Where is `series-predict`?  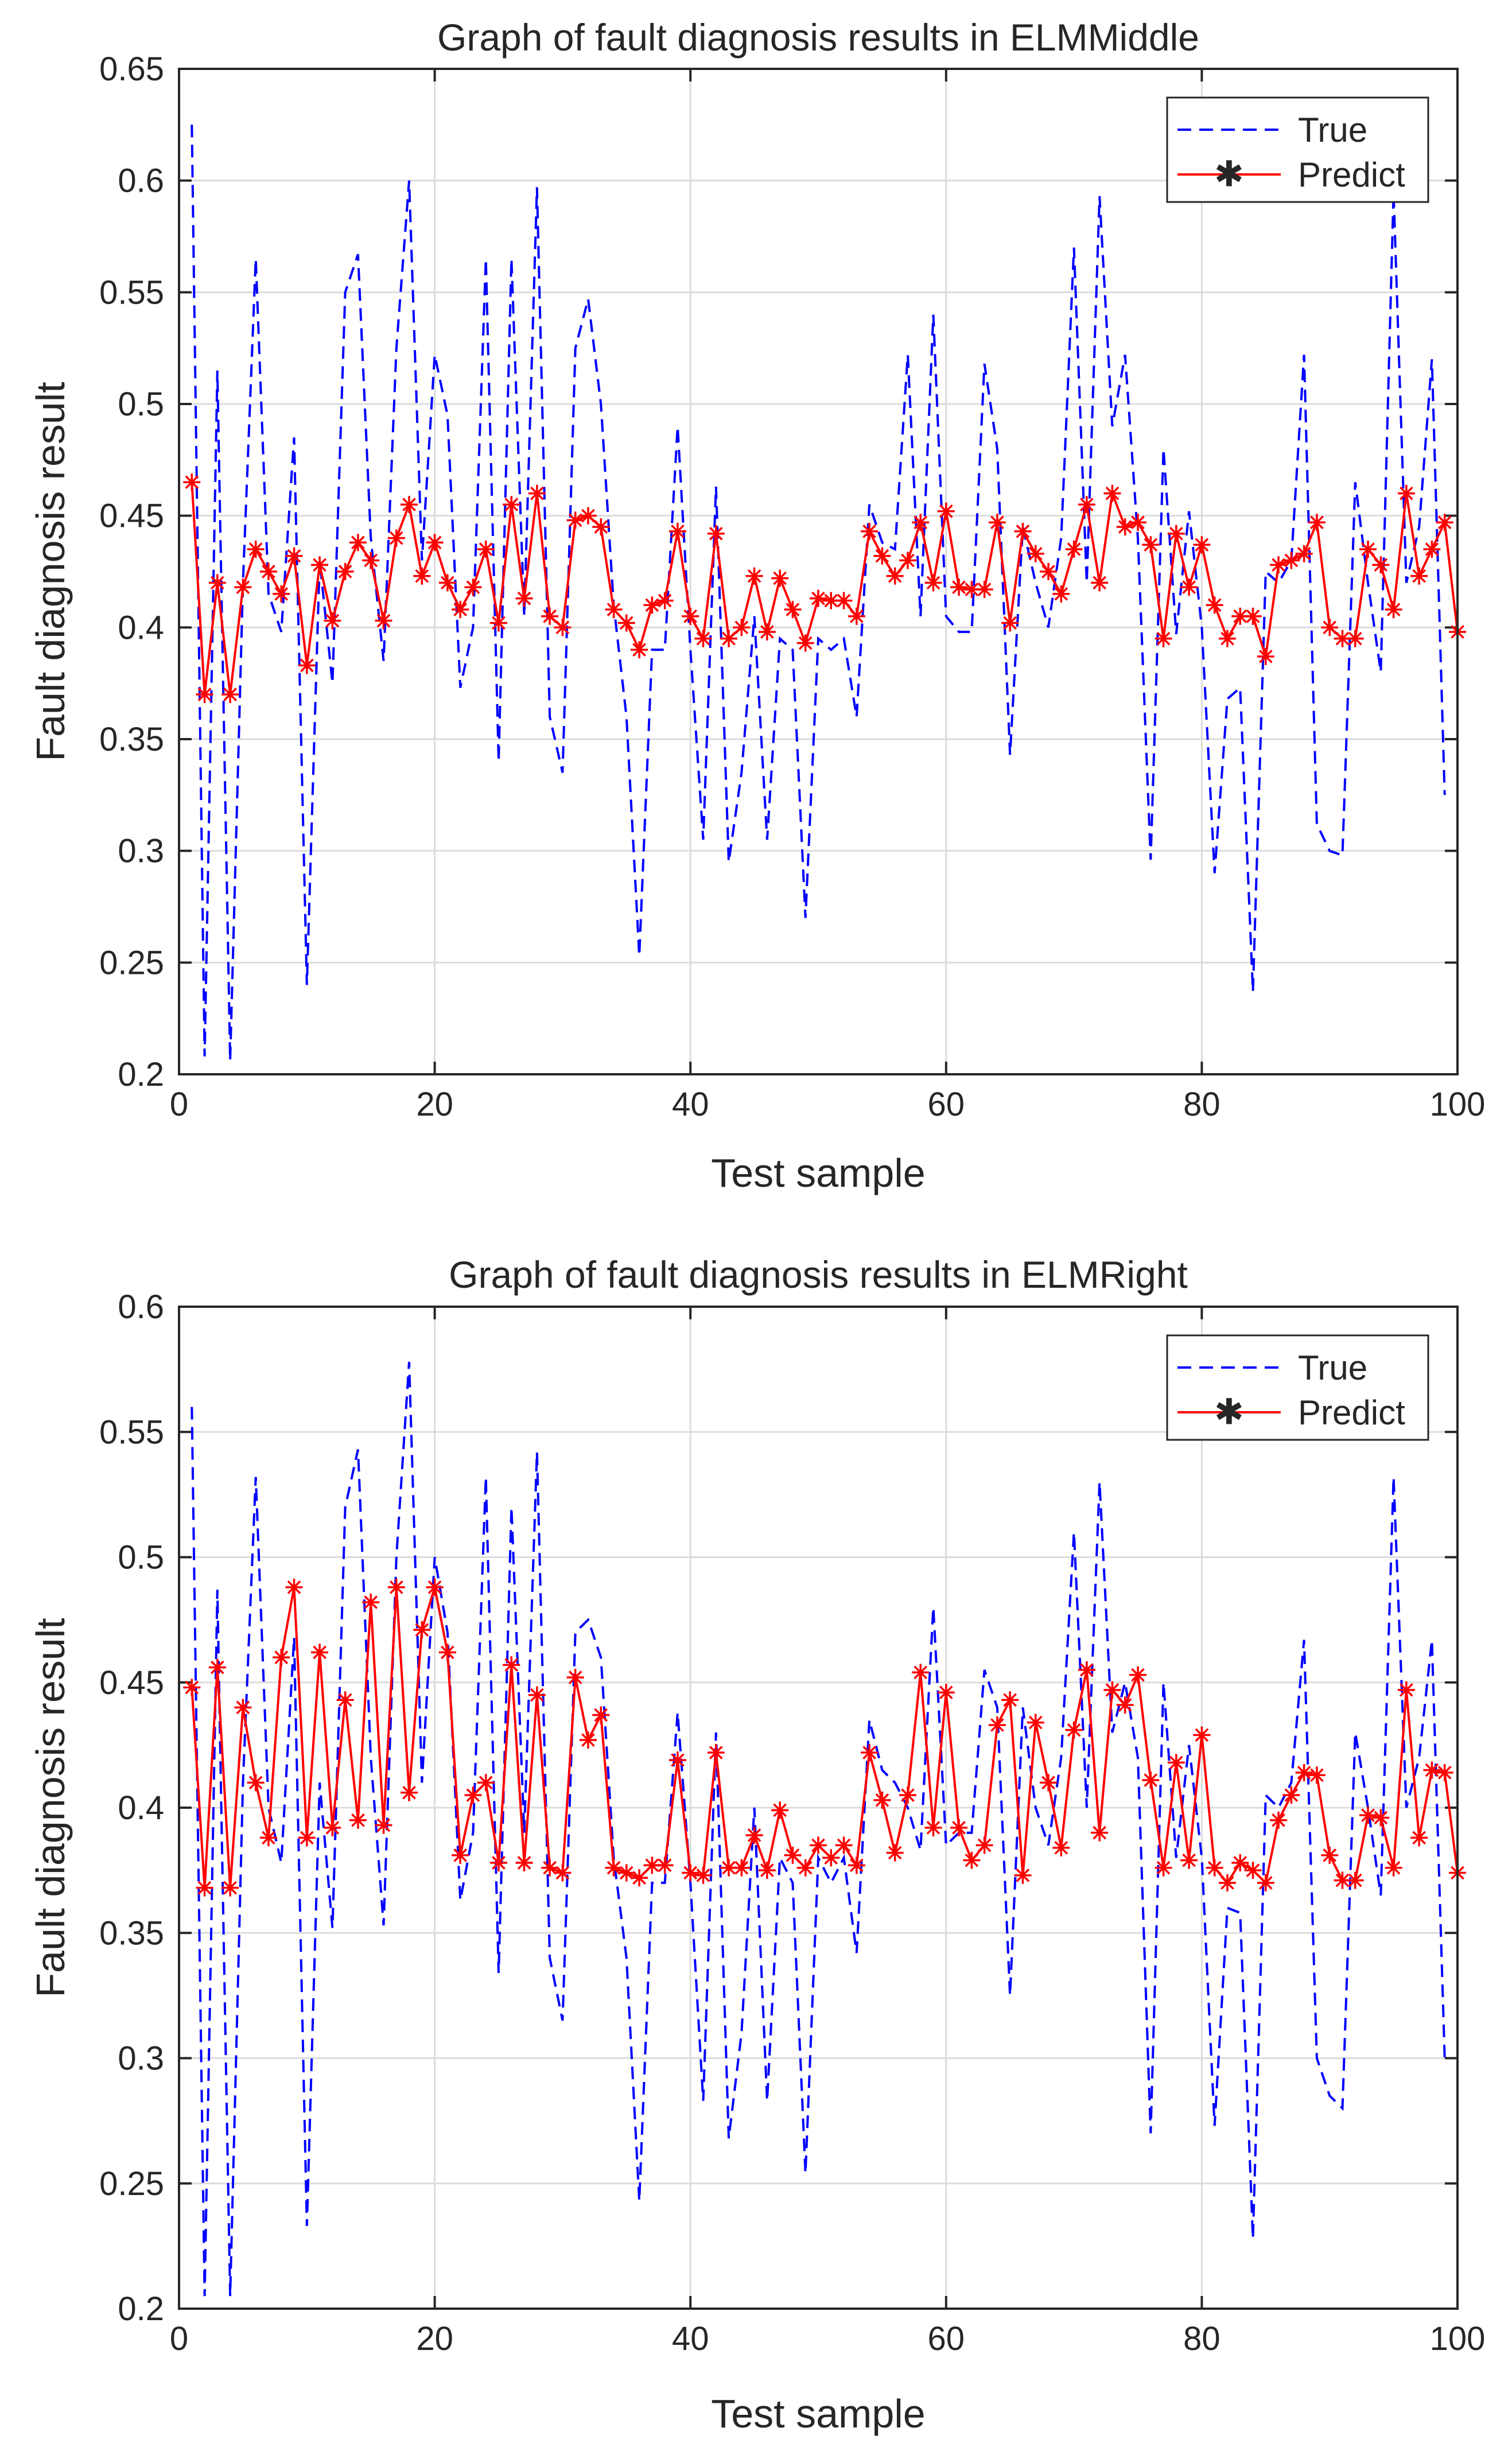 series-predict is located at coordinates (824, 1737).